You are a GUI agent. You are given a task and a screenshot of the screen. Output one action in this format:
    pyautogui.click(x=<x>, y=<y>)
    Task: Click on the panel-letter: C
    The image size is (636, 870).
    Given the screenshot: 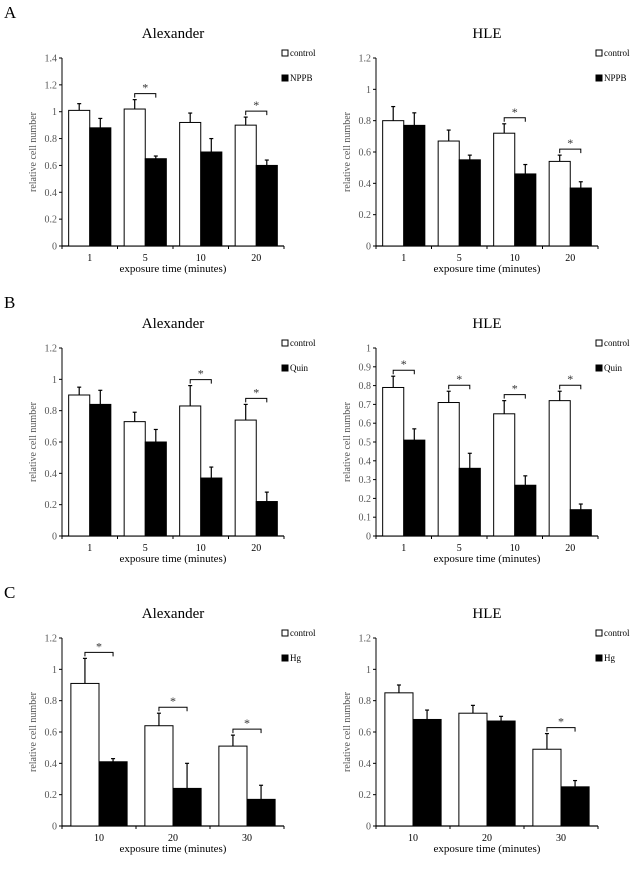 What is the action you would take?
    pyautogui.click(x=9, y=592)
    